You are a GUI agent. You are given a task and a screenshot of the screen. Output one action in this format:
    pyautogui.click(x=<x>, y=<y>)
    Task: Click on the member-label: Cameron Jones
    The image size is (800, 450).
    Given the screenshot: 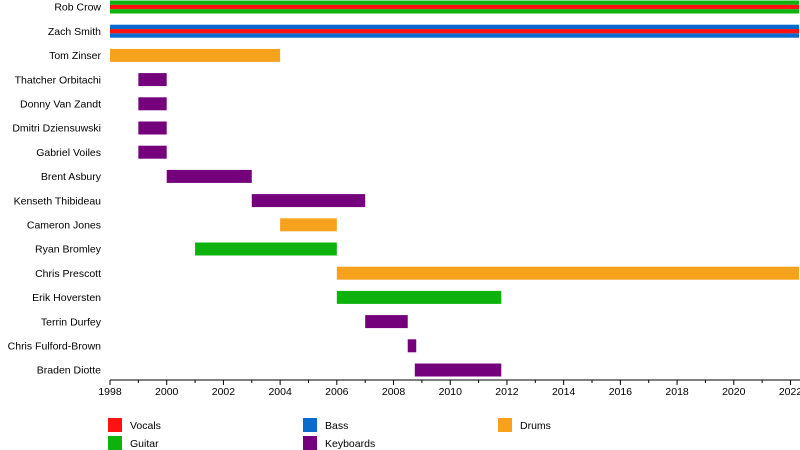 What is the action you would take?
    pyautogui.click(x=64, y=226)
    